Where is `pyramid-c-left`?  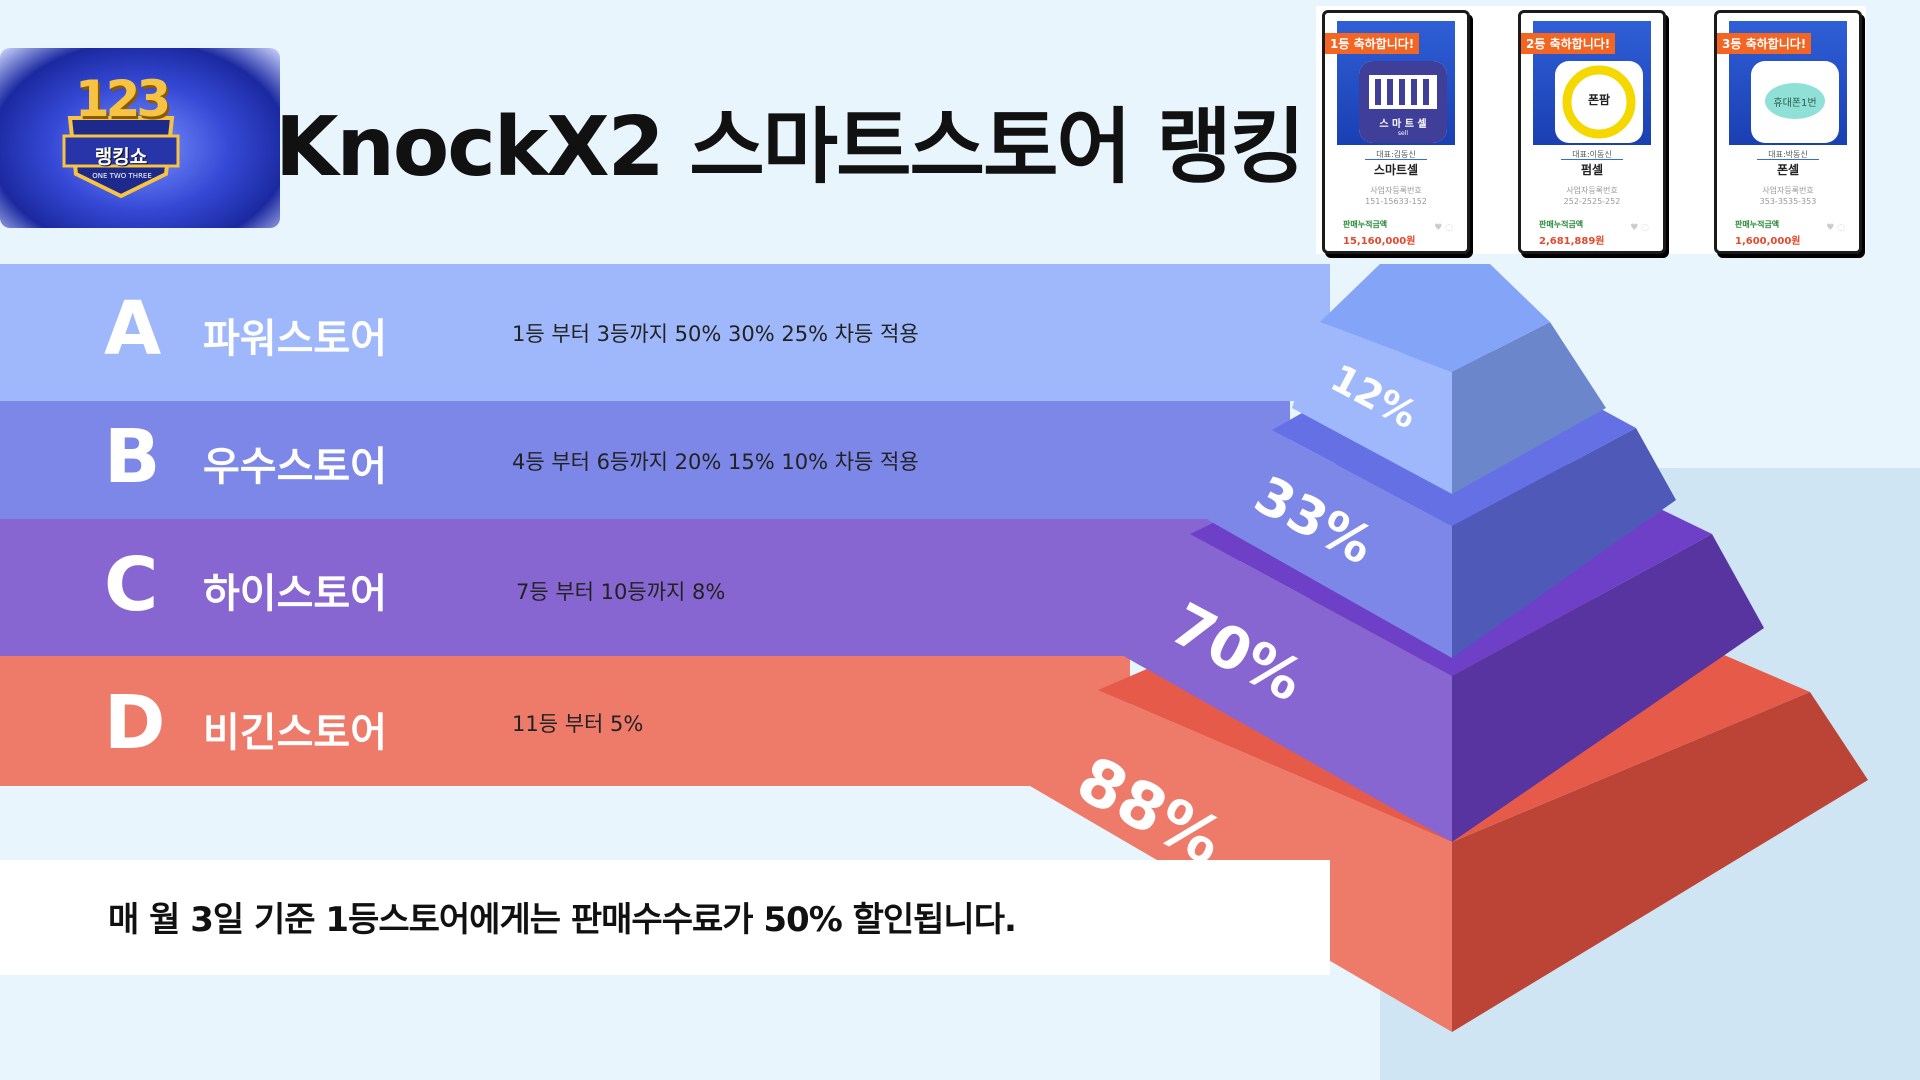 pyramid-c-left is located at coordinates (1286, 688).